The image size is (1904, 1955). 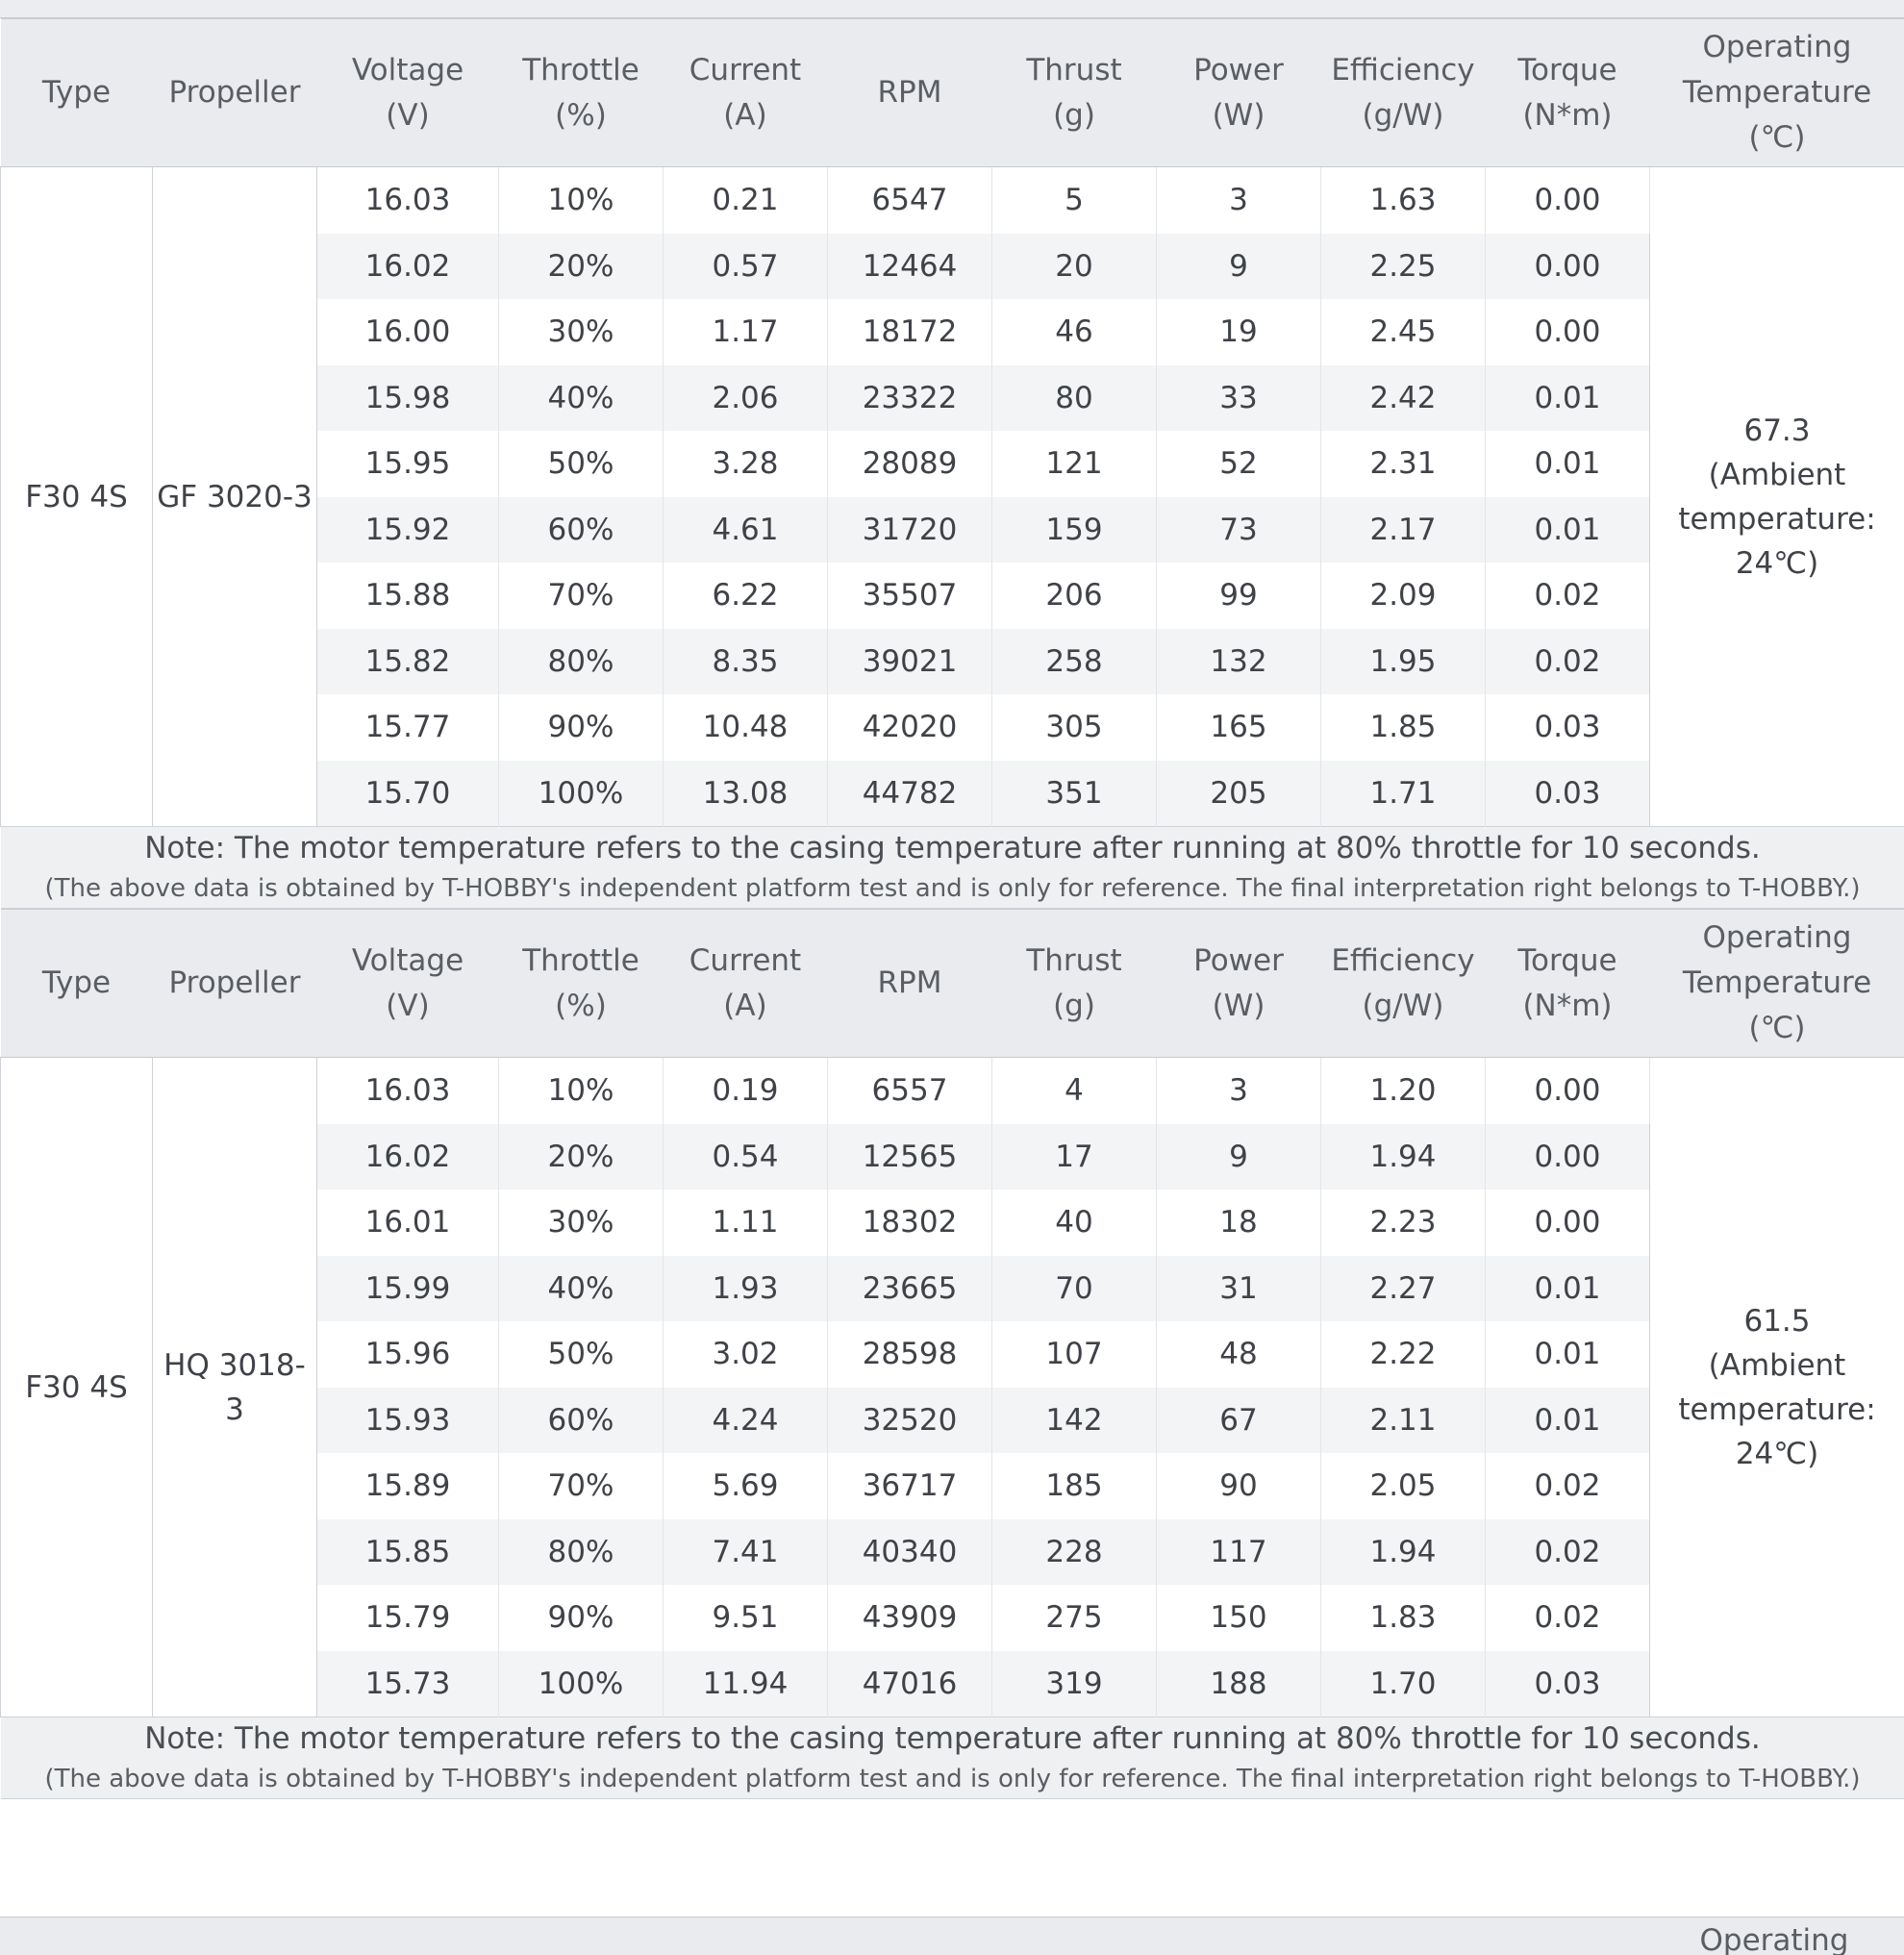 I want to click on efficiency-cell: 1.71, so click(x=1403, y=794).